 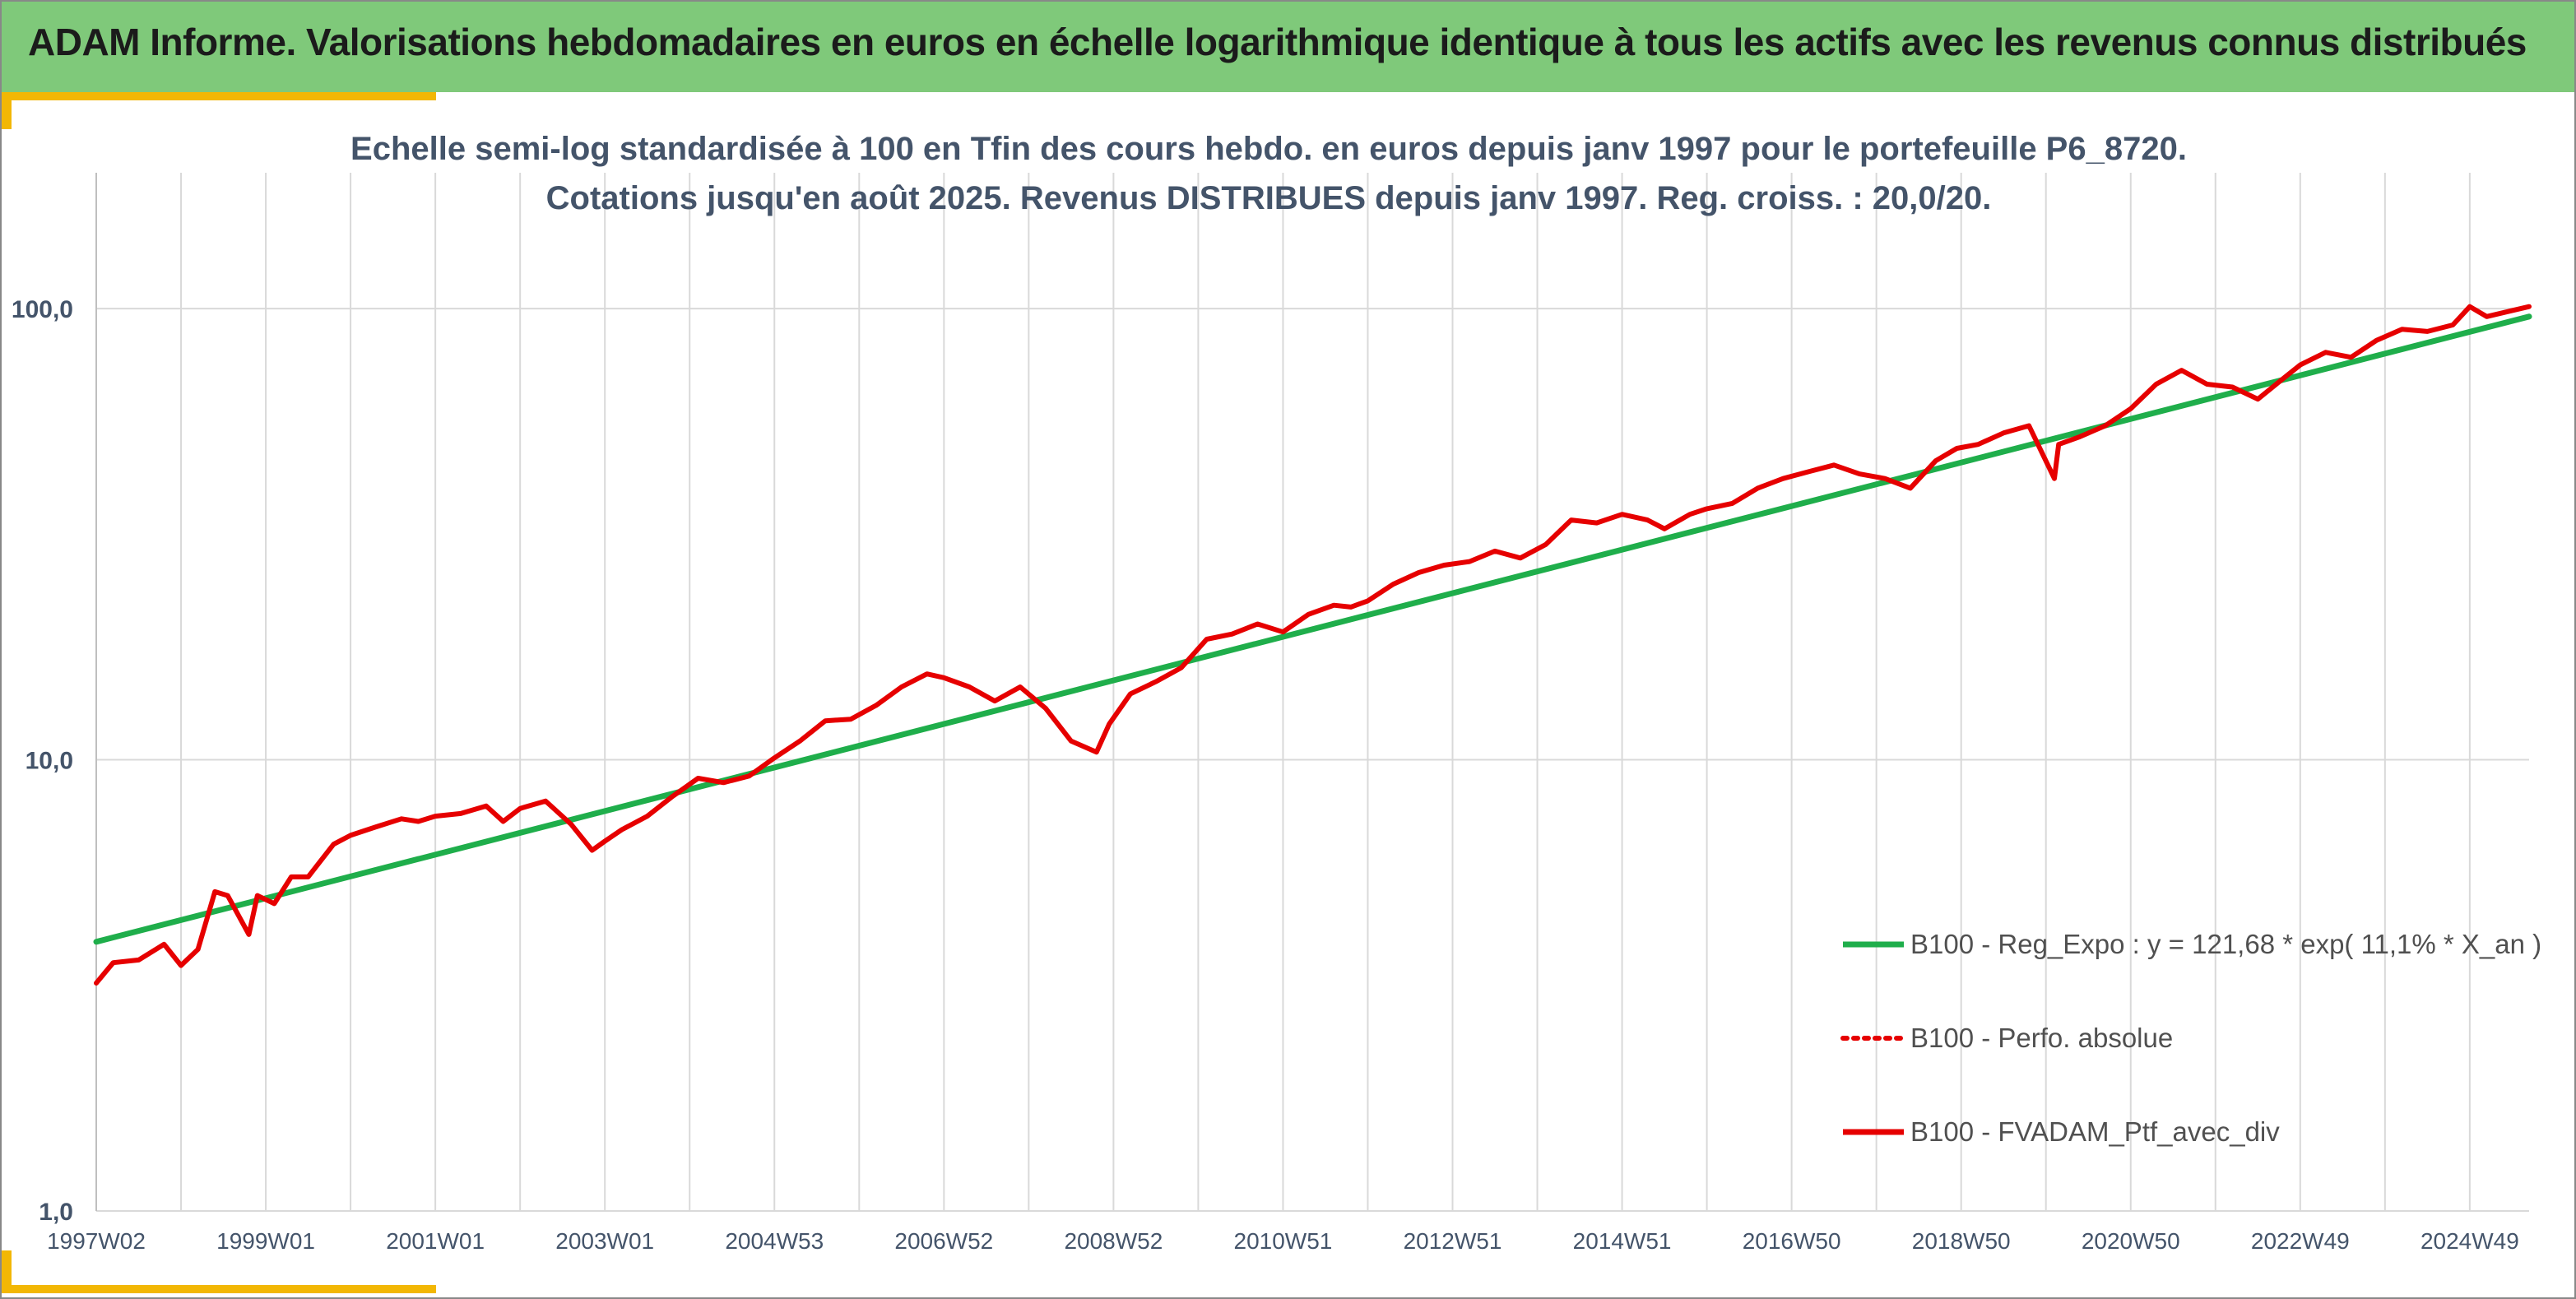 I want to click on x-tick-label: 1999W01, so click(x=265, y=1241).